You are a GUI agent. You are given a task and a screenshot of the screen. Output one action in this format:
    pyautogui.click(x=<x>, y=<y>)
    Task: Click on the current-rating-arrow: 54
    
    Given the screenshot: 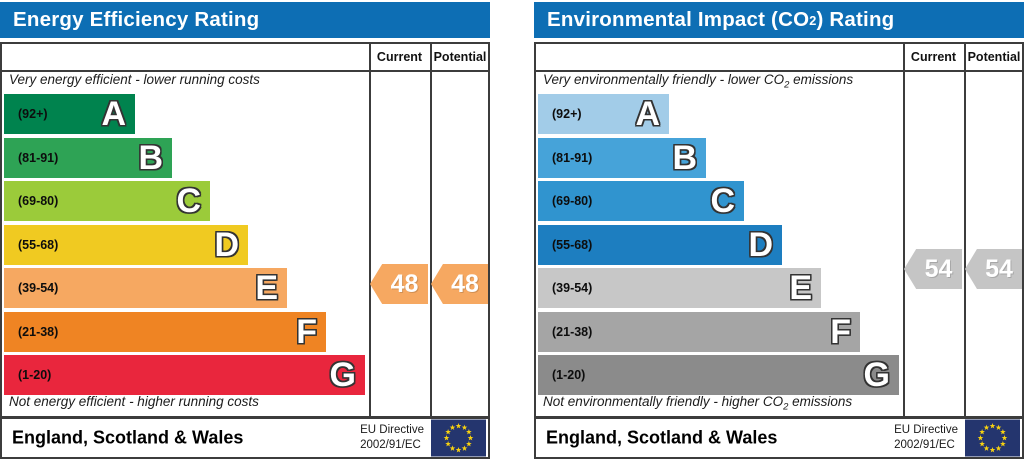 What is the action you would take?
    pyautogui.click(x=933, y=269)
    